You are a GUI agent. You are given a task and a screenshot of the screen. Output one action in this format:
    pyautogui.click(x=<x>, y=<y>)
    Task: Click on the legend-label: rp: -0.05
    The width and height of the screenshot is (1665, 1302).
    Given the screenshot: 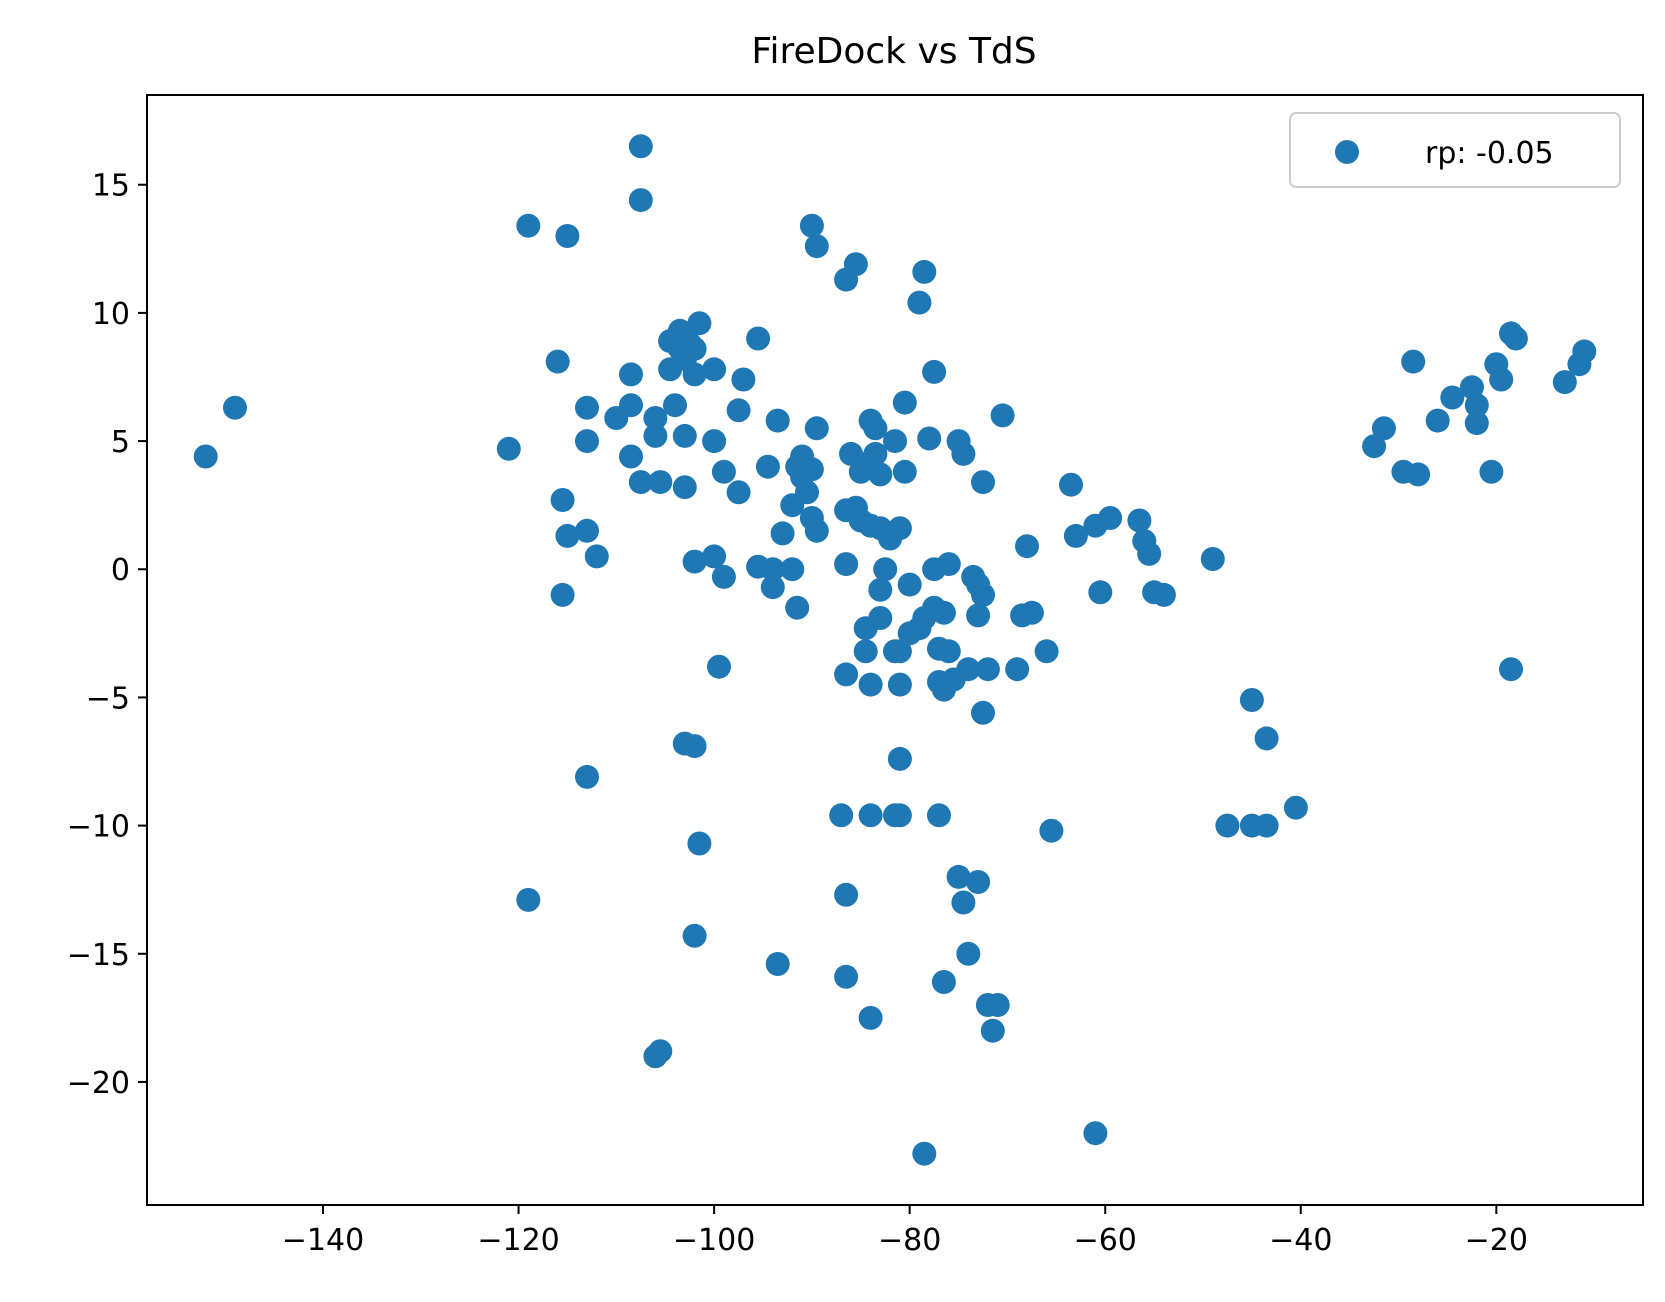 What is the action you would take?
    pyautogui.click(x=1489, y=153)
    